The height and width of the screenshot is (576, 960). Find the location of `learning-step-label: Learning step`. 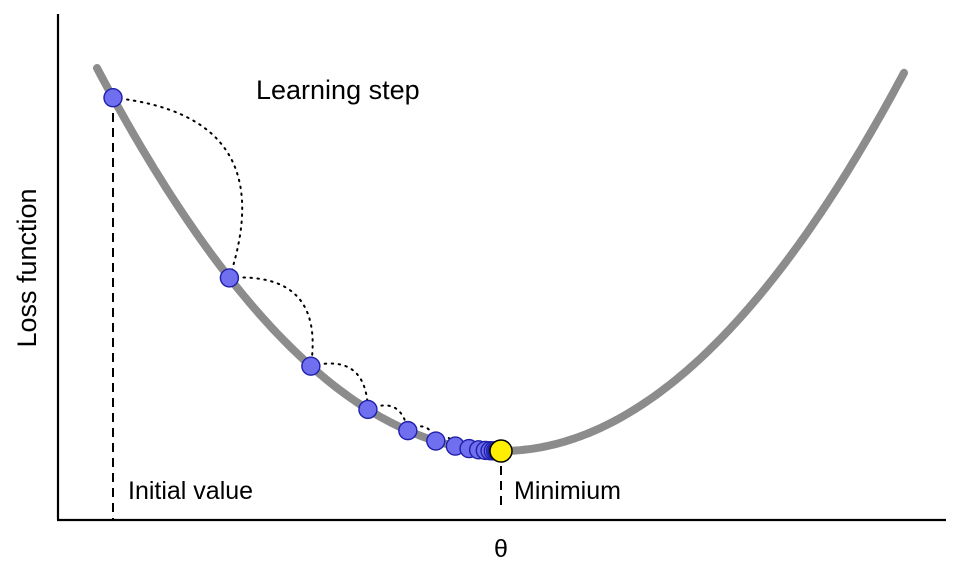

learning-step-label: Learning step is located at coordinates (338, 90).